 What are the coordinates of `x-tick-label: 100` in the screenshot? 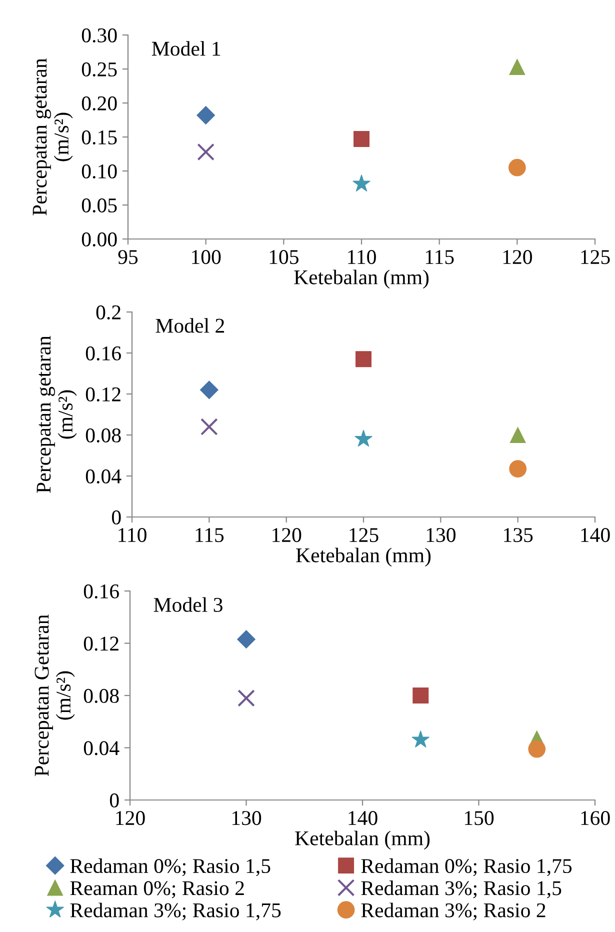 It's located at (206, 257).